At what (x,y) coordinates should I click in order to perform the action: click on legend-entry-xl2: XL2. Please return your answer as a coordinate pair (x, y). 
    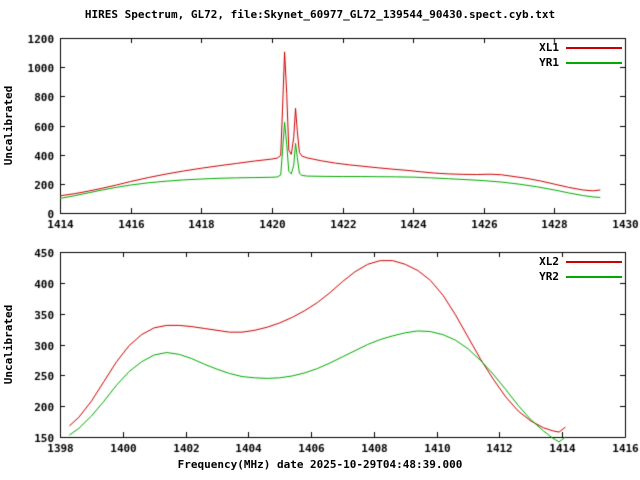
    Looking at the image, I should click on (580, 261).